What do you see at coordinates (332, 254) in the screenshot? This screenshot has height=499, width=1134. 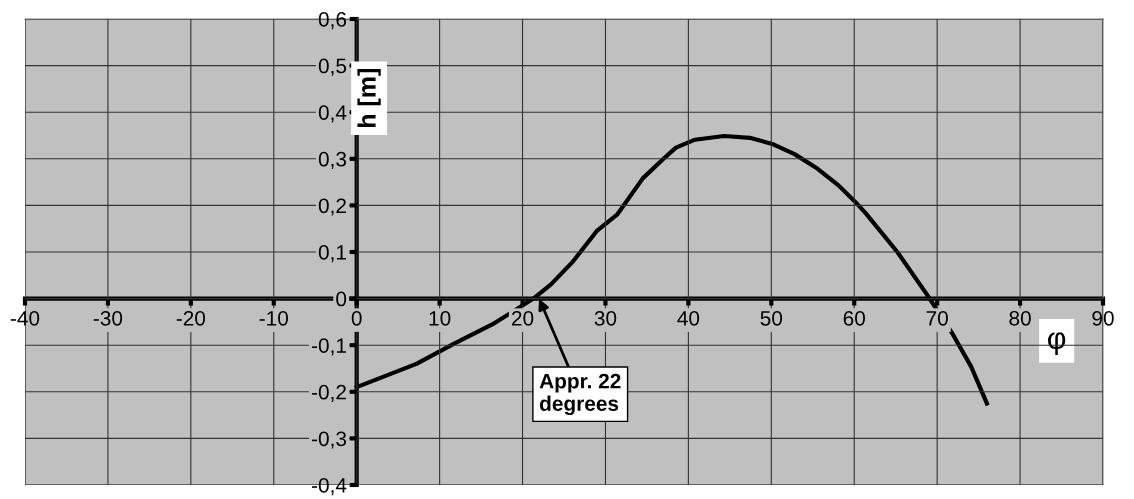 I see `y-tick-label: 0,1` at bounding box center [332, 254].